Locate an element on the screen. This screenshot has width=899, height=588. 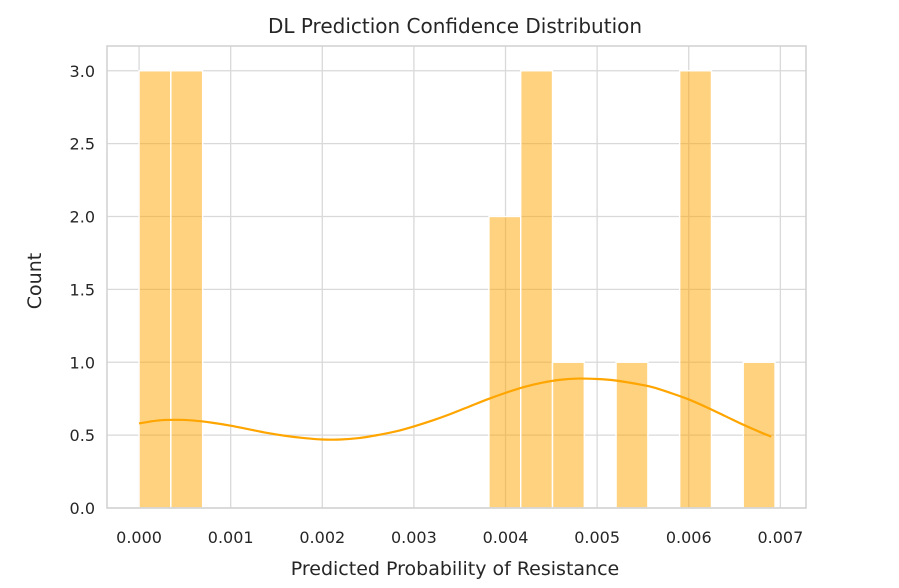
x-axis-label: Predicted Probability of Resistance is located at coordinates (455, 569).